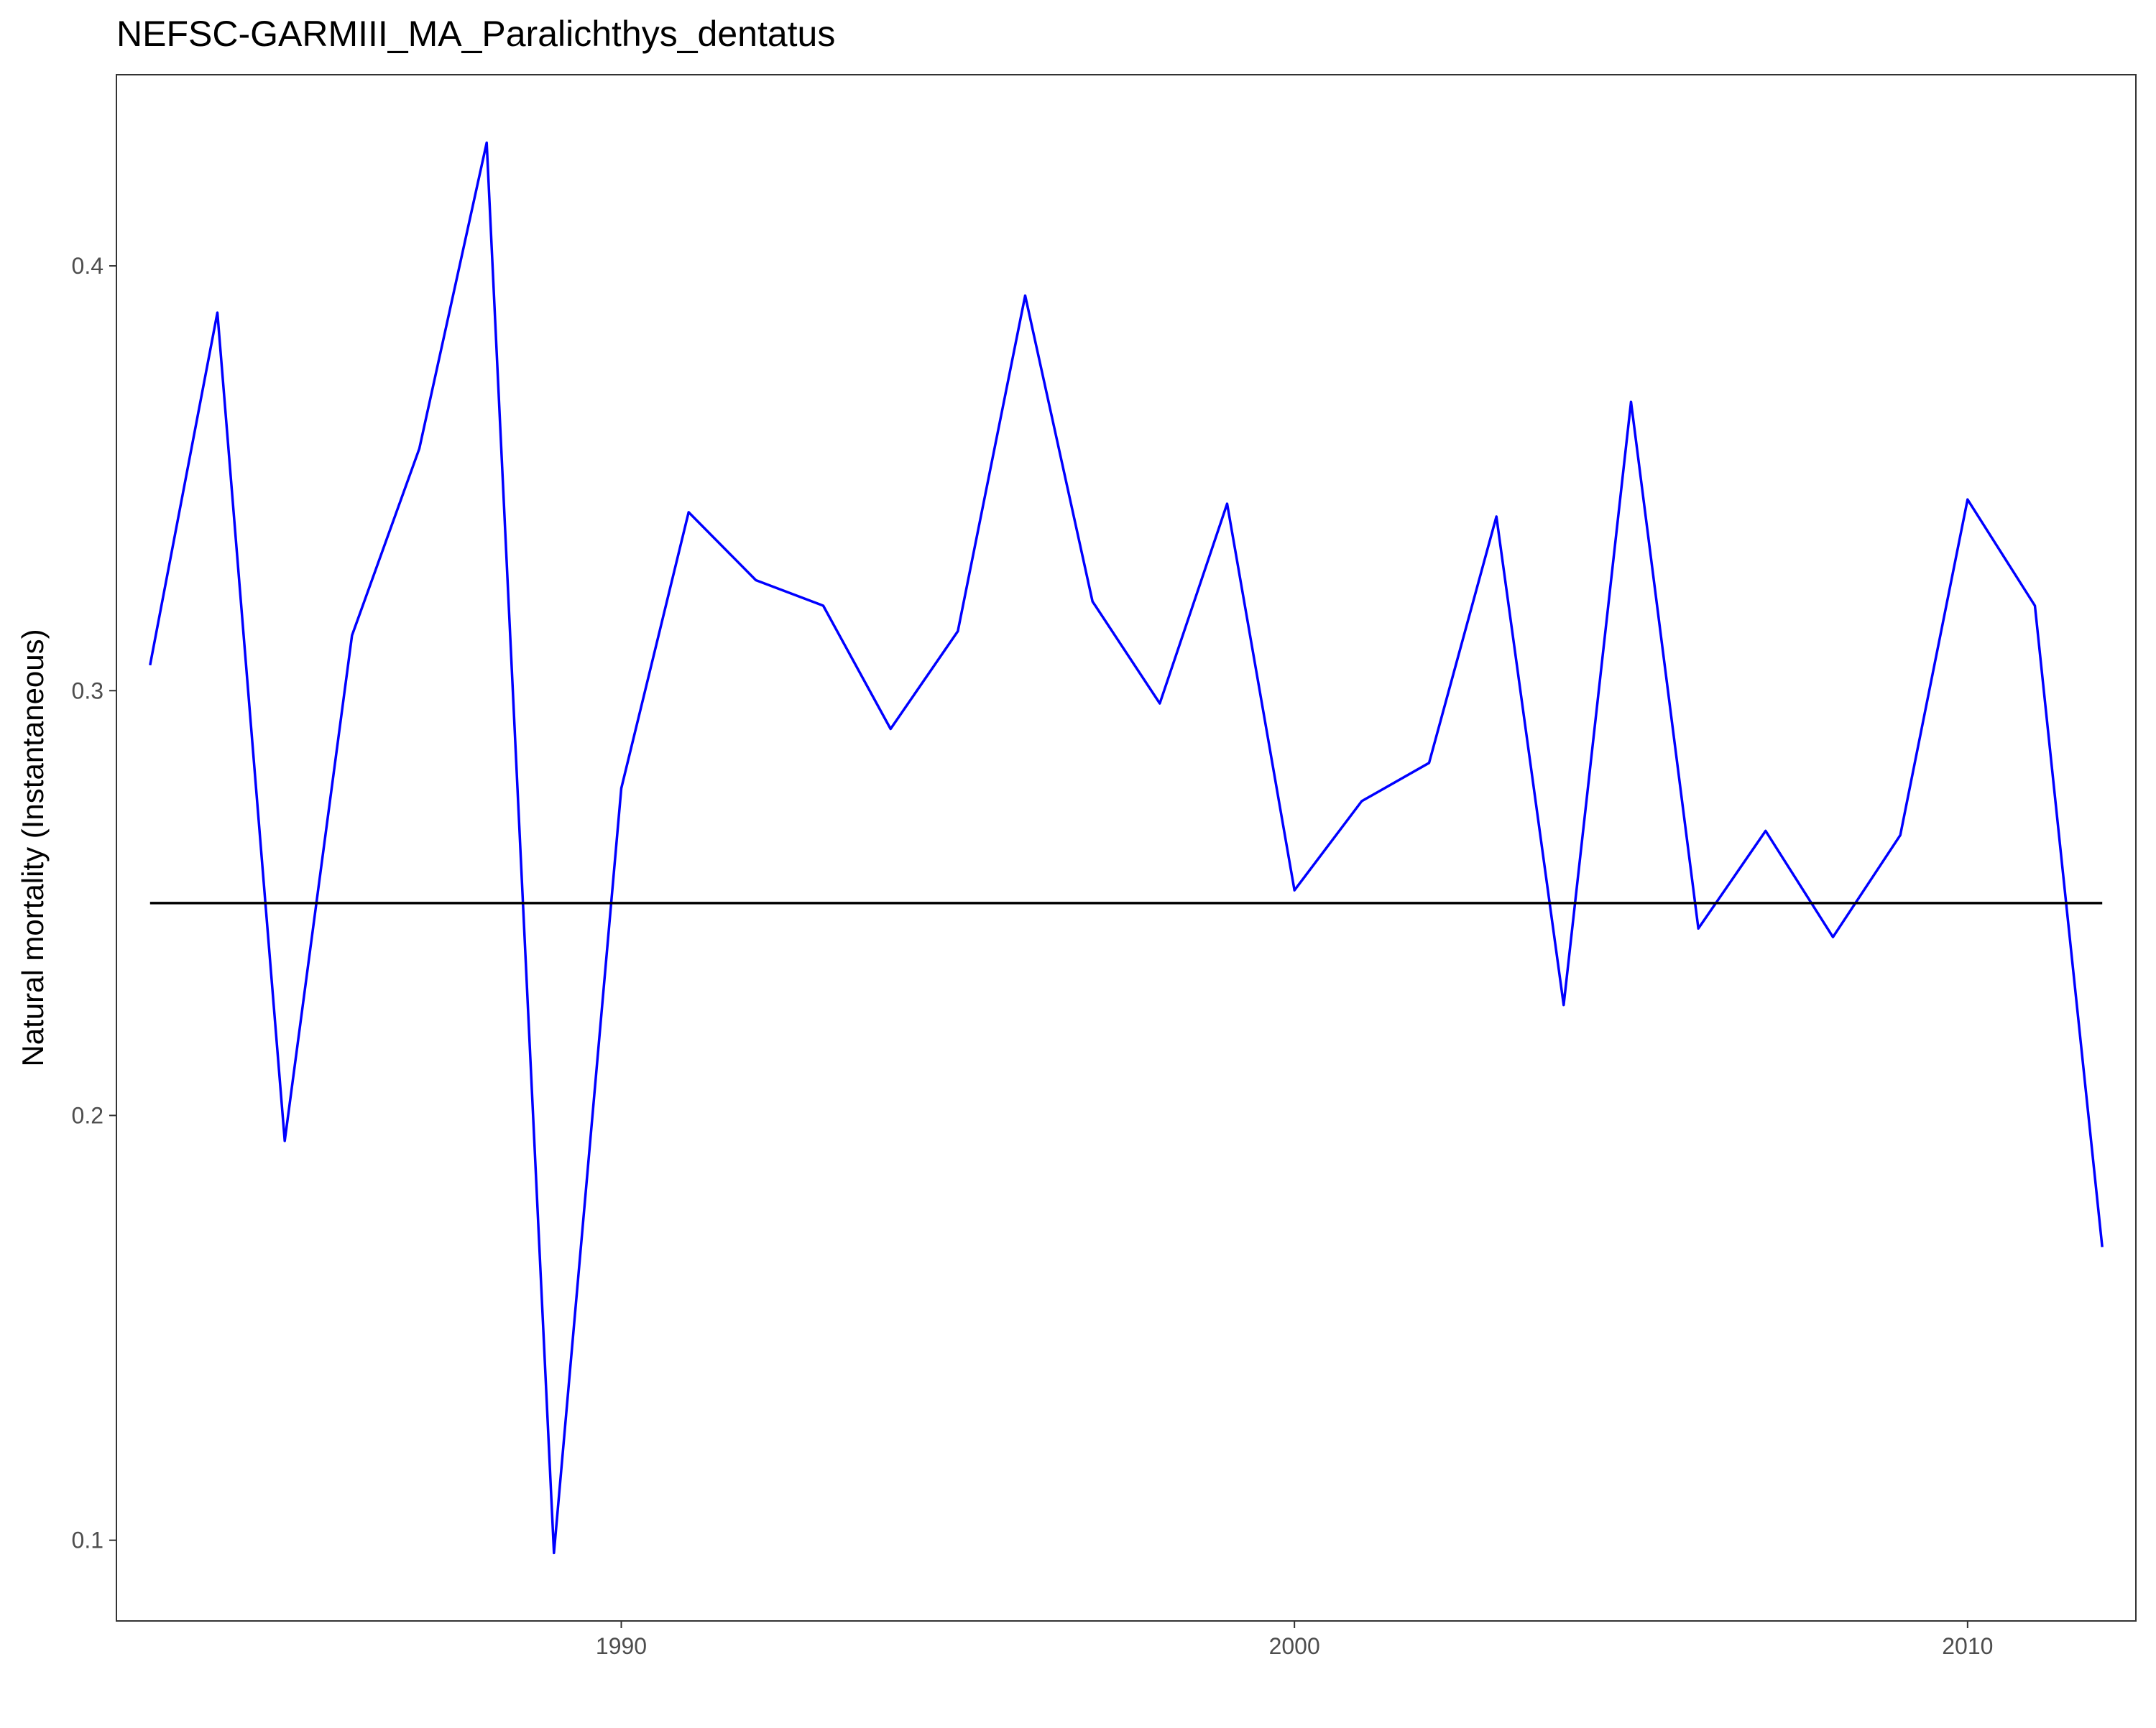 Image resolution: width=2156 pixels, height=1728 pixels. Describe the element at coordinates (87, 266) in the screenshot. I see `y-tick-label: 0.4` at that location.